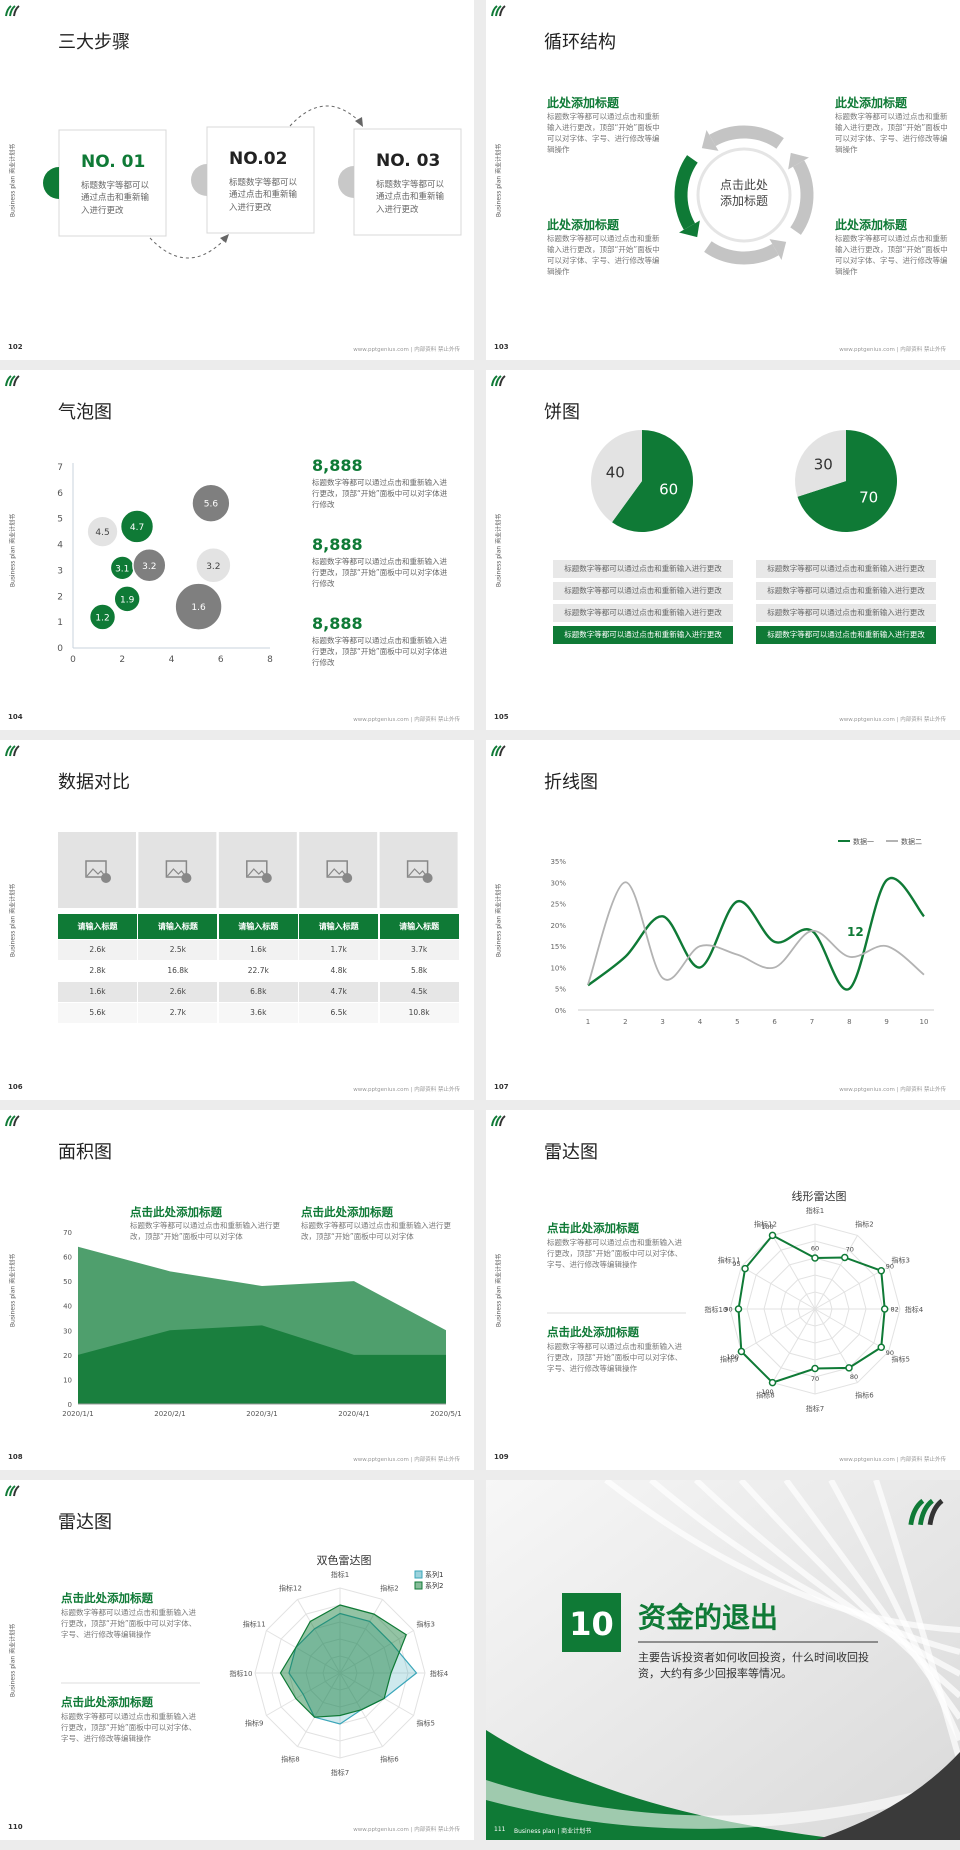 This screenshot has width=960, height=1850. What do you see at coordinates (290, 1587) in the screenshot?
I see `radar-axis-label: 指标12` at bounding box center [290, 1587].